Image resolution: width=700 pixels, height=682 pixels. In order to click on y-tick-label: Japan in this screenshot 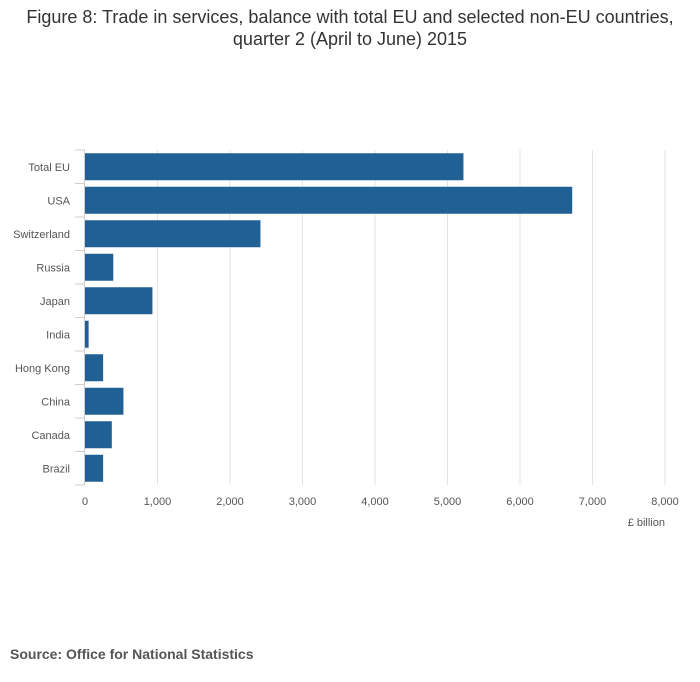, I will do `click(55, 302)`.